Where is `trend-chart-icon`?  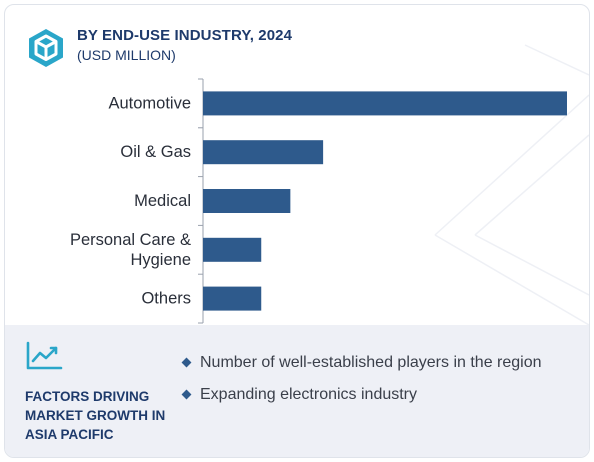
trend-chart-icon is located at coordinates (44, 355).